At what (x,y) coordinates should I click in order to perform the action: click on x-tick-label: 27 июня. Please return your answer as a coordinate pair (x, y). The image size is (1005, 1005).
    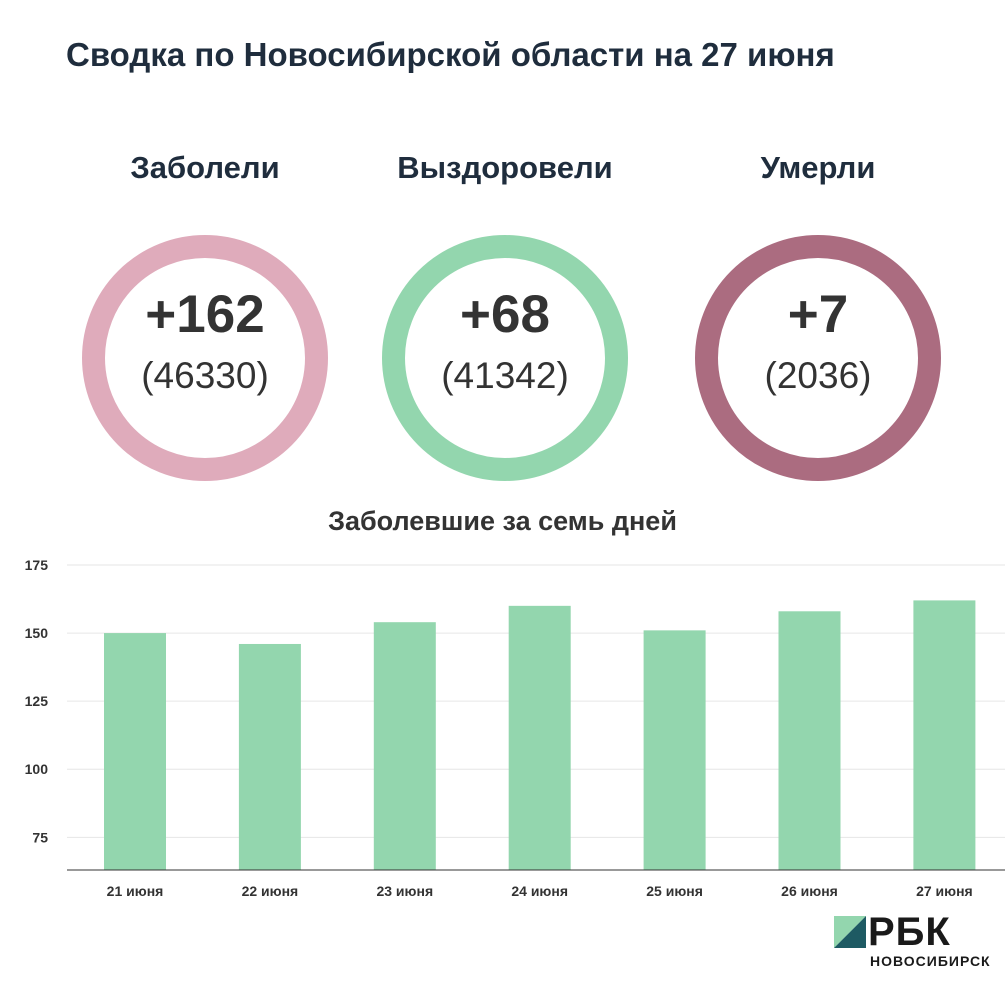
    Looking at the image, I should click on (944, 891).